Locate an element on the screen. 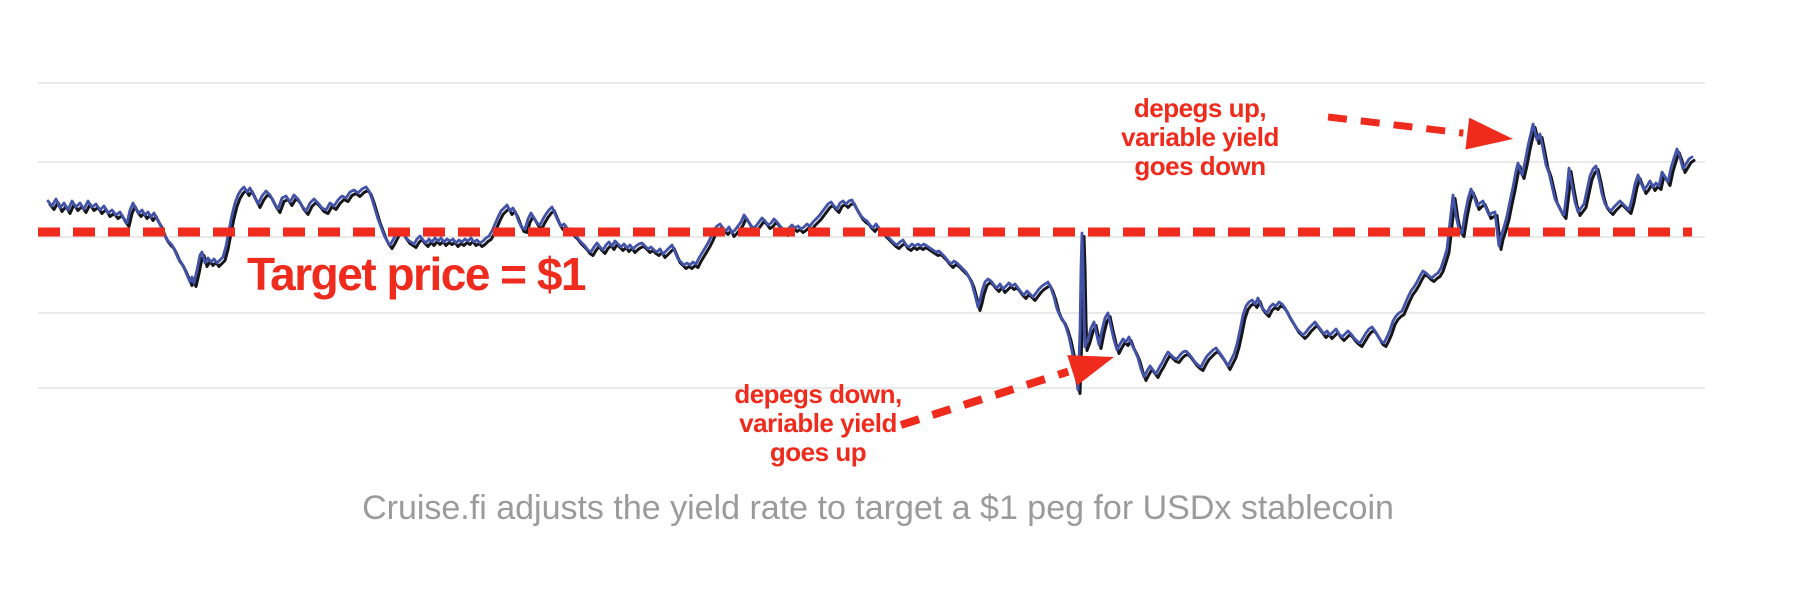 The width and height of the screenshot is (1800, 598). annotation-depeg-up-line3: goes down is located at coordinates (1200, 166).